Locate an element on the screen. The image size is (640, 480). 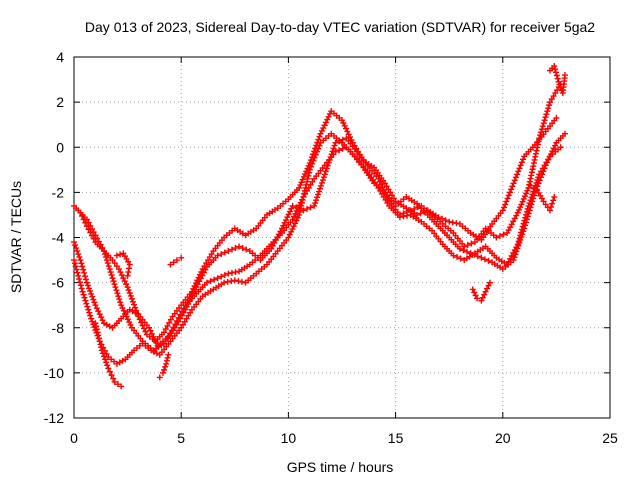
x-tick-label: 20 is located at coordinates (503, 438).